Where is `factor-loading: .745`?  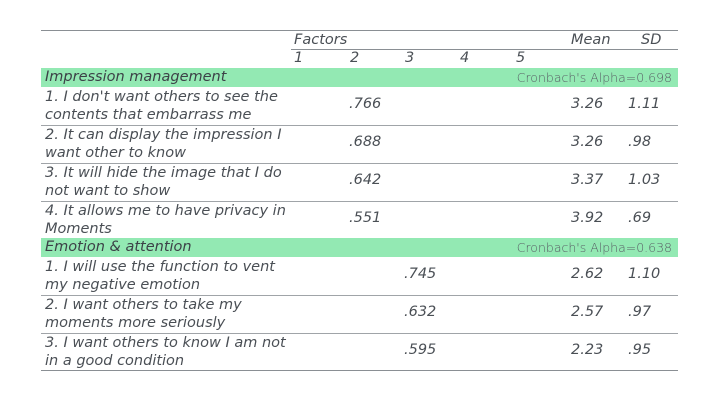 factor-loading: .745 is located at coordinates (420, 274).